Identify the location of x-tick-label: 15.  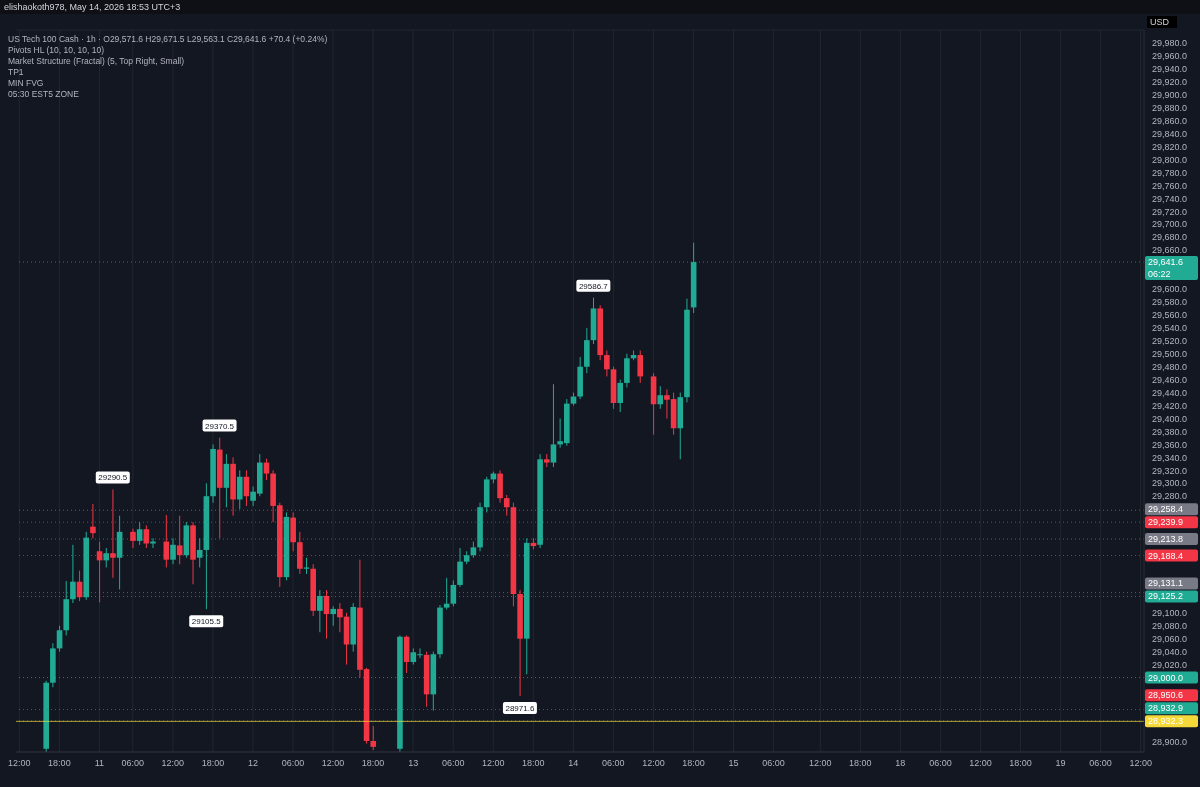
(733, 763).